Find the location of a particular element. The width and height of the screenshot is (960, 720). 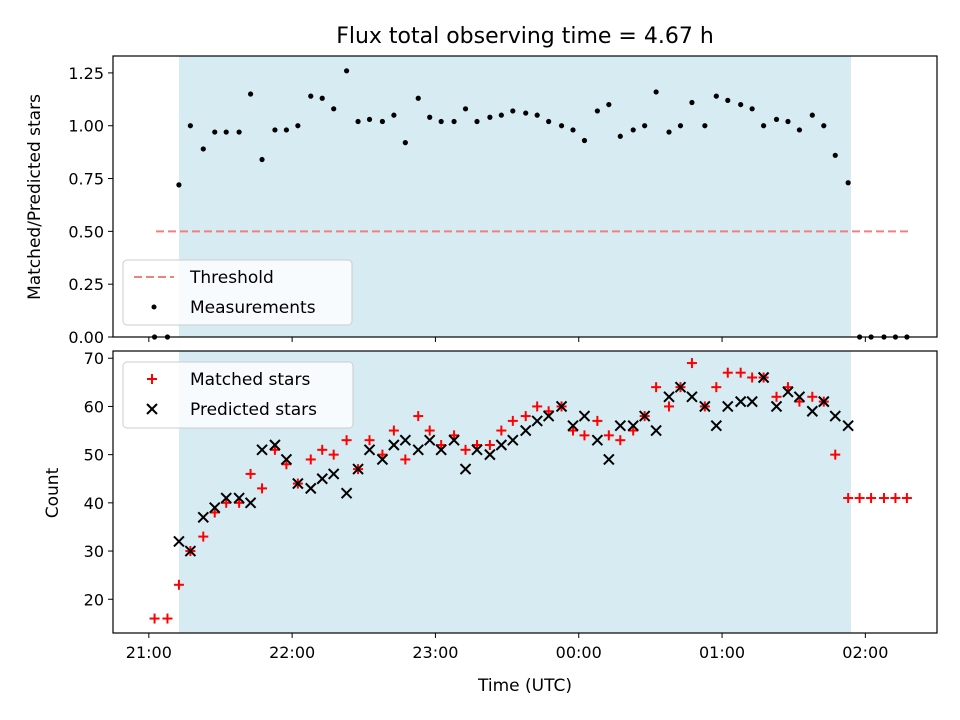

ratio-legend-box is located at coordinates (237, 292).